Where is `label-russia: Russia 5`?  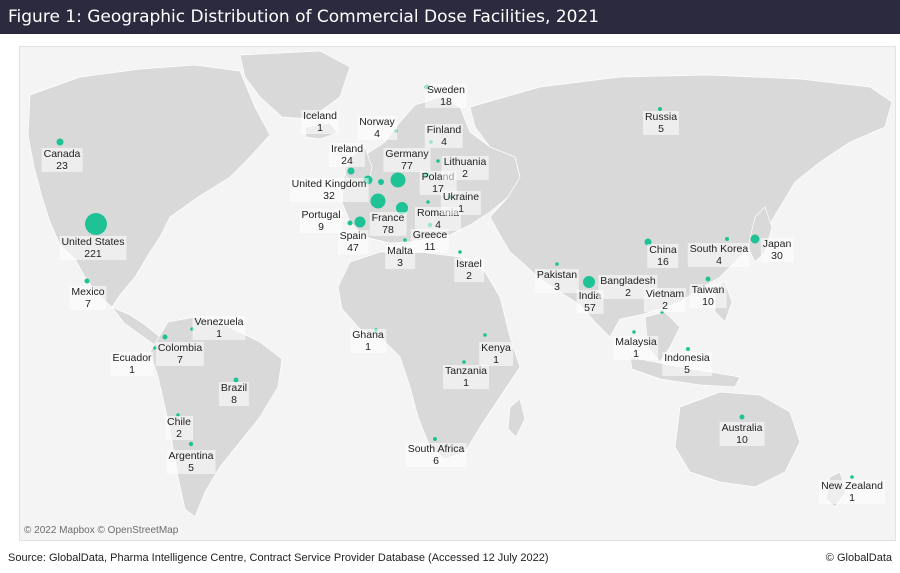
label-russia: Russia 5 is located at coordinates (661, 123).